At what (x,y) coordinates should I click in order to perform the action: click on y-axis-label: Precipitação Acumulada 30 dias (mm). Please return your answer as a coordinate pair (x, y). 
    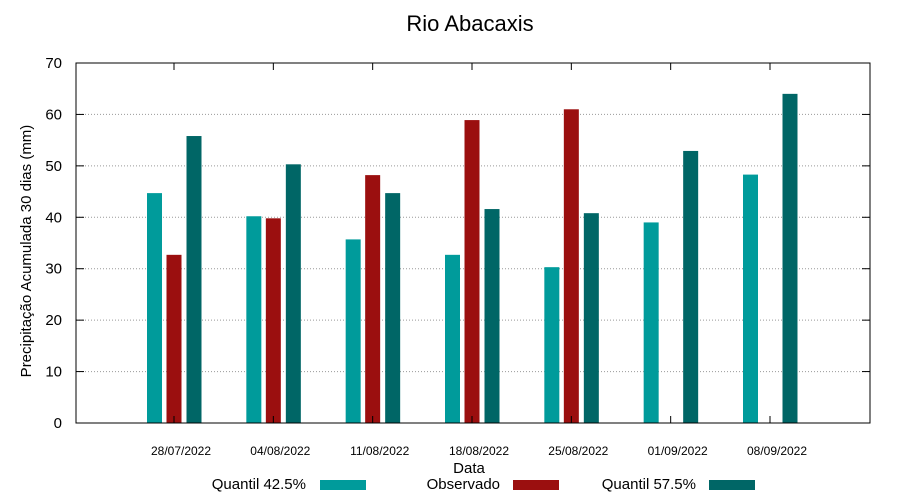
    Looking at the image, I should click on (26, 251).